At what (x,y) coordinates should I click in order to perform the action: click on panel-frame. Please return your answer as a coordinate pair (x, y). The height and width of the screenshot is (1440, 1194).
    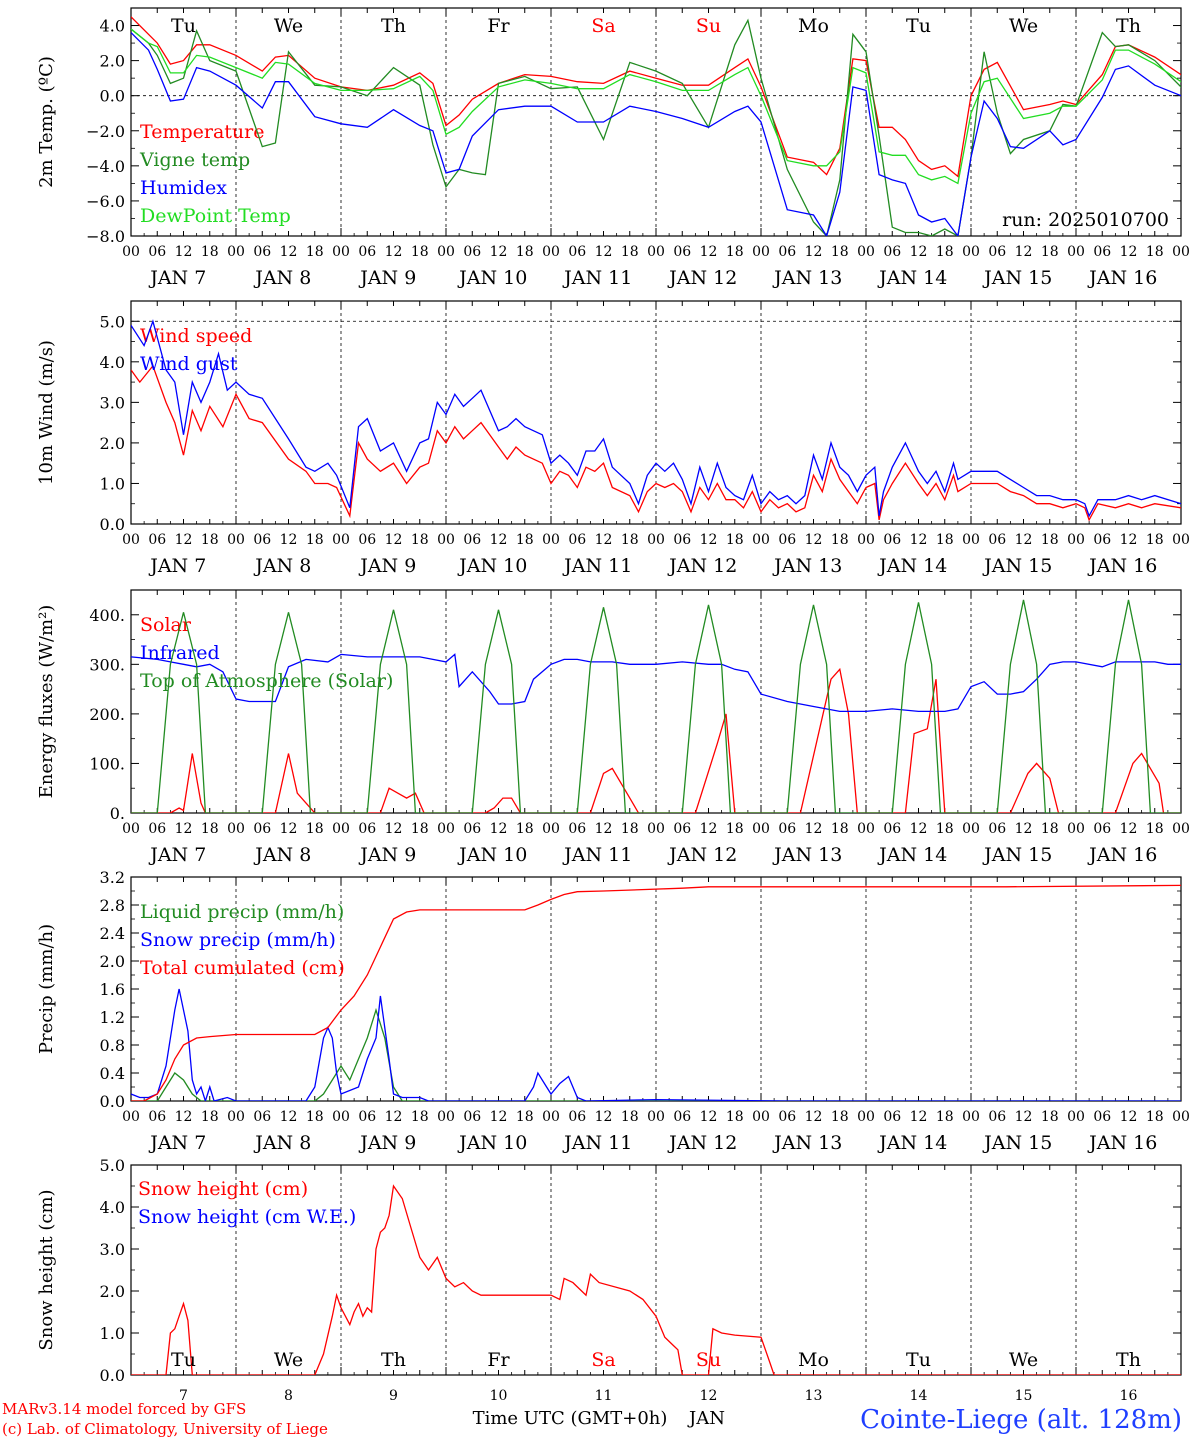
    Looking at the image, I should click on (656, 701).